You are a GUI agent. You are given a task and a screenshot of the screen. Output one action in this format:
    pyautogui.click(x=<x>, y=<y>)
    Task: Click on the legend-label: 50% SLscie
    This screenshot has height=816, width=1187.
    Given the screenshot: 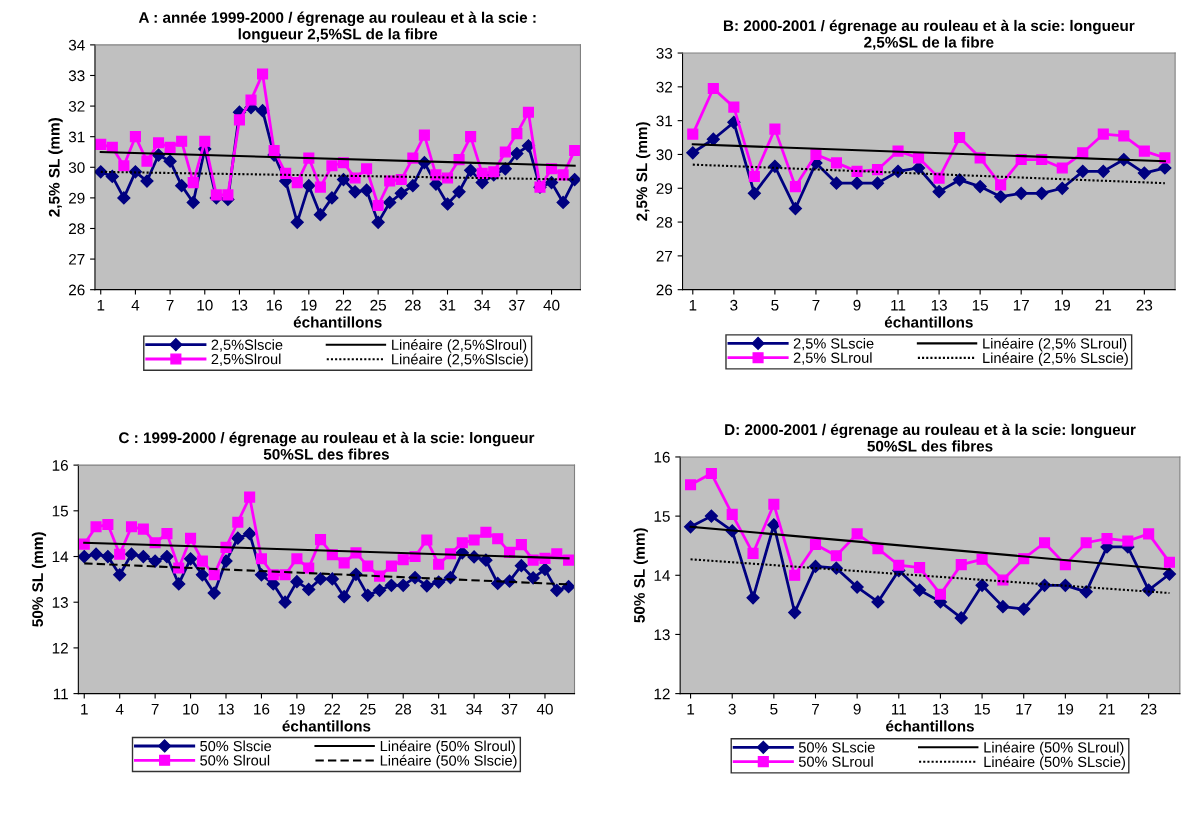 What is the action you would take?
    pyautogui.click(x=836, y=747)
    